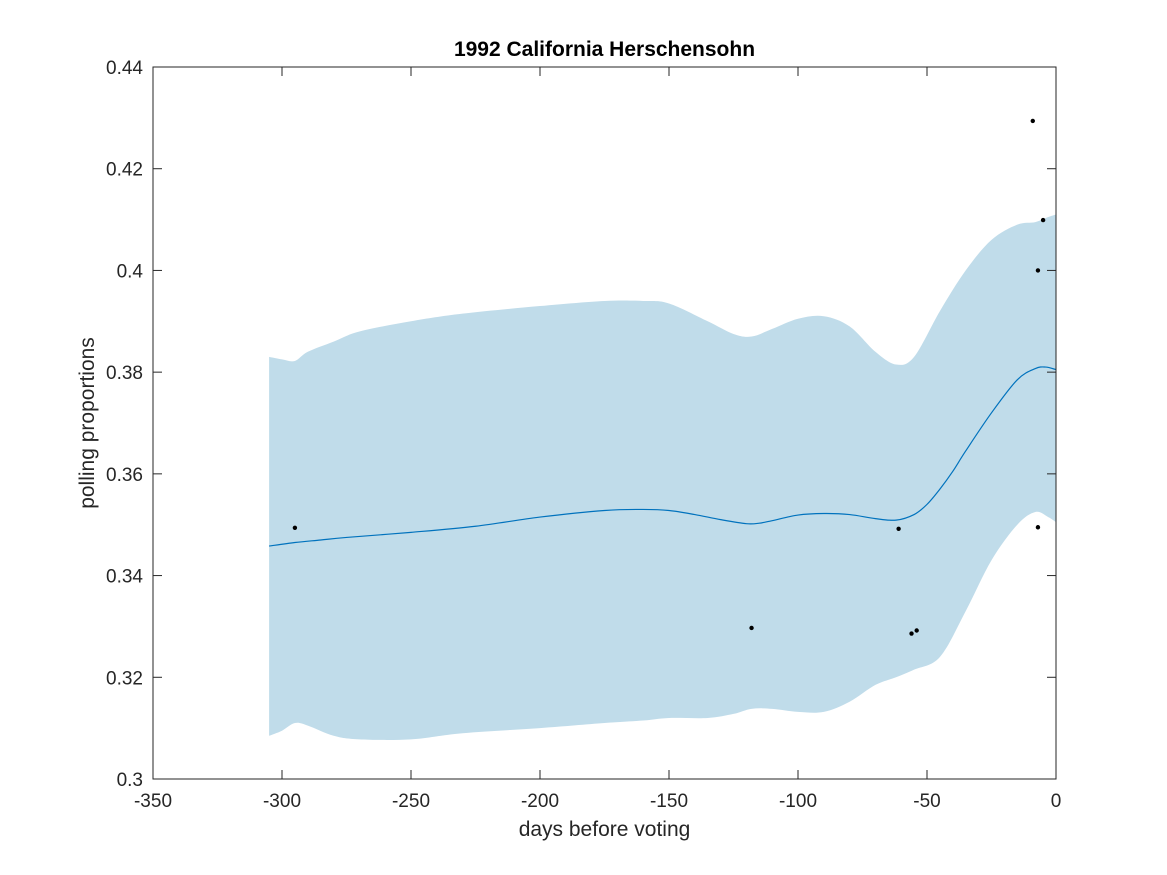 This screenshot has width=1167, height=875. What do you see at coordinates (130, 271) in the screenshot?
I see `y-tick-label: 0.4` at bounding box center [130, 271].